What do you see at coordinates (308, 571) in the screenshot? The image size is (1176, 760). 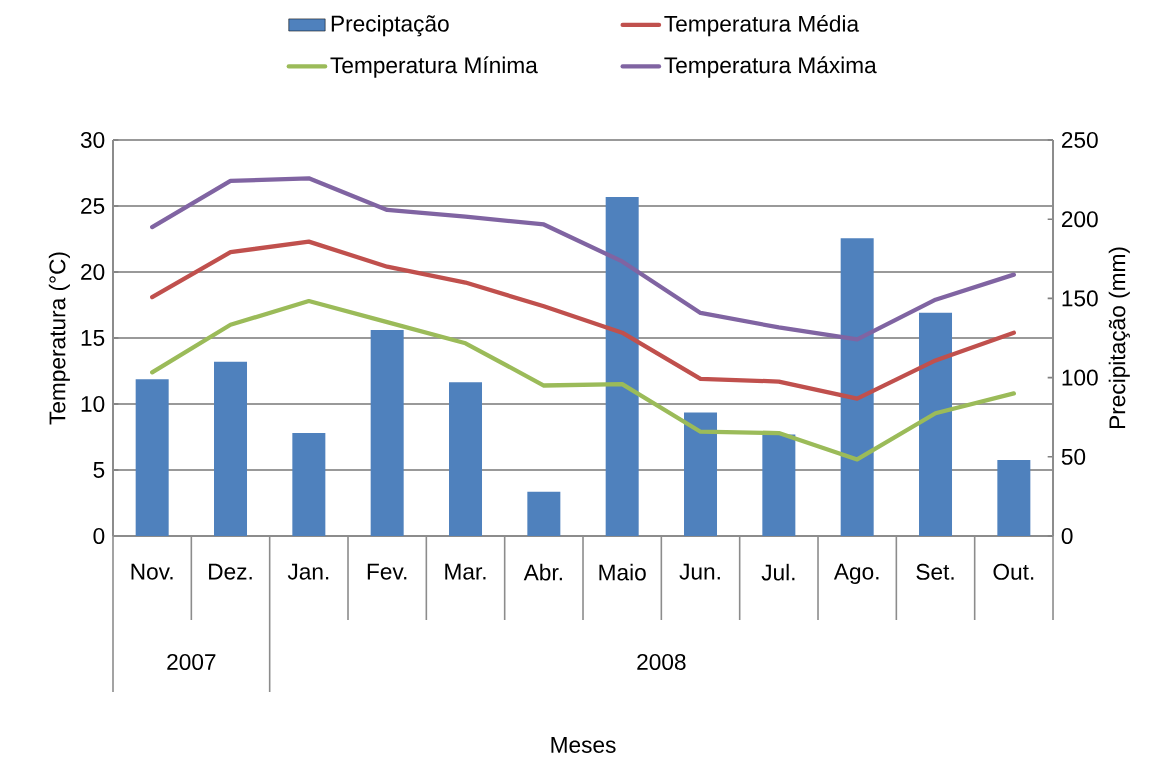 I see `x-tick-label: Jan.` at bounding box center [308, 571].